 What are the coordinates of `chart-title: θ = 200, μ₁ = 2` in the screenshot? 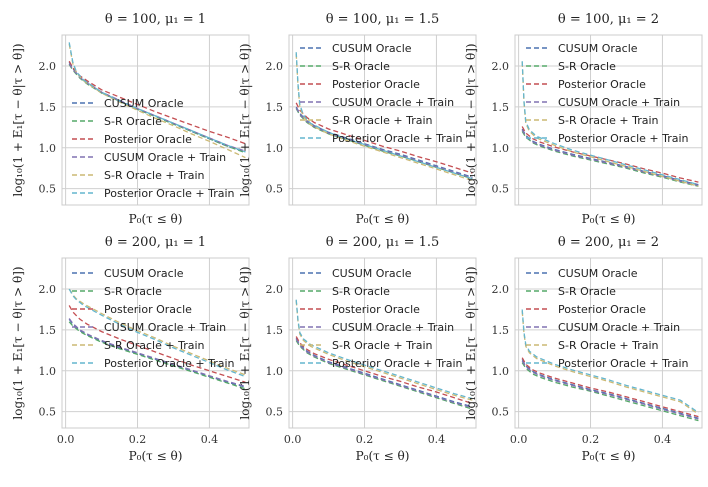 It's located at (608, 242).